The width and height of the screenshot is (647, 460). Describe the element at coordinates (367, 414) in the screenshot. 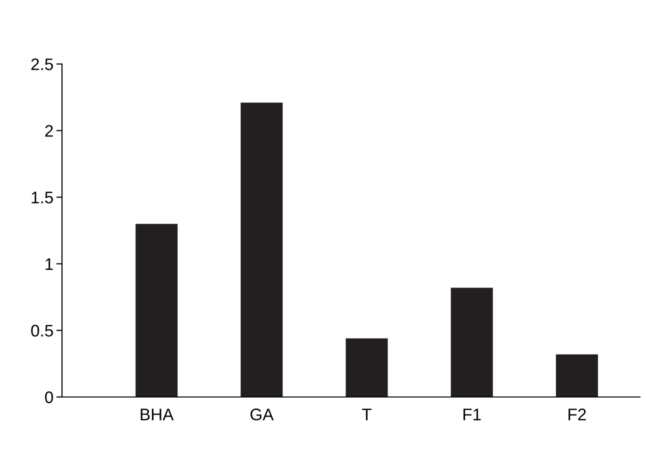

I see `x-tick-label: T` at that location.